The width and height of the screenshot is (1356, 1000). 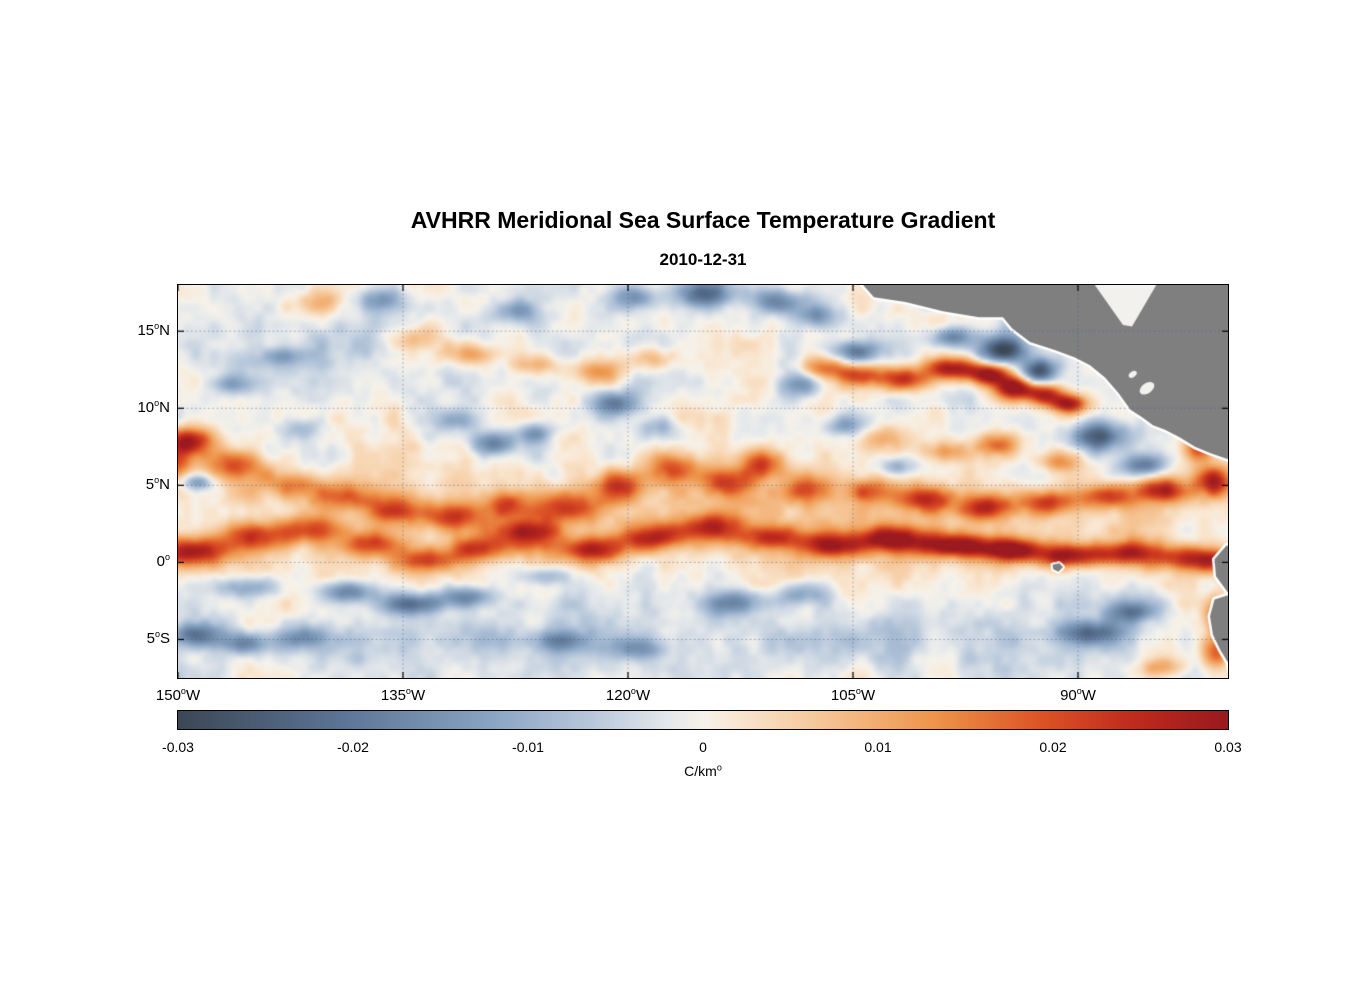 I want to click on x-tick-label: 150oW, so click(x=178, y=695).